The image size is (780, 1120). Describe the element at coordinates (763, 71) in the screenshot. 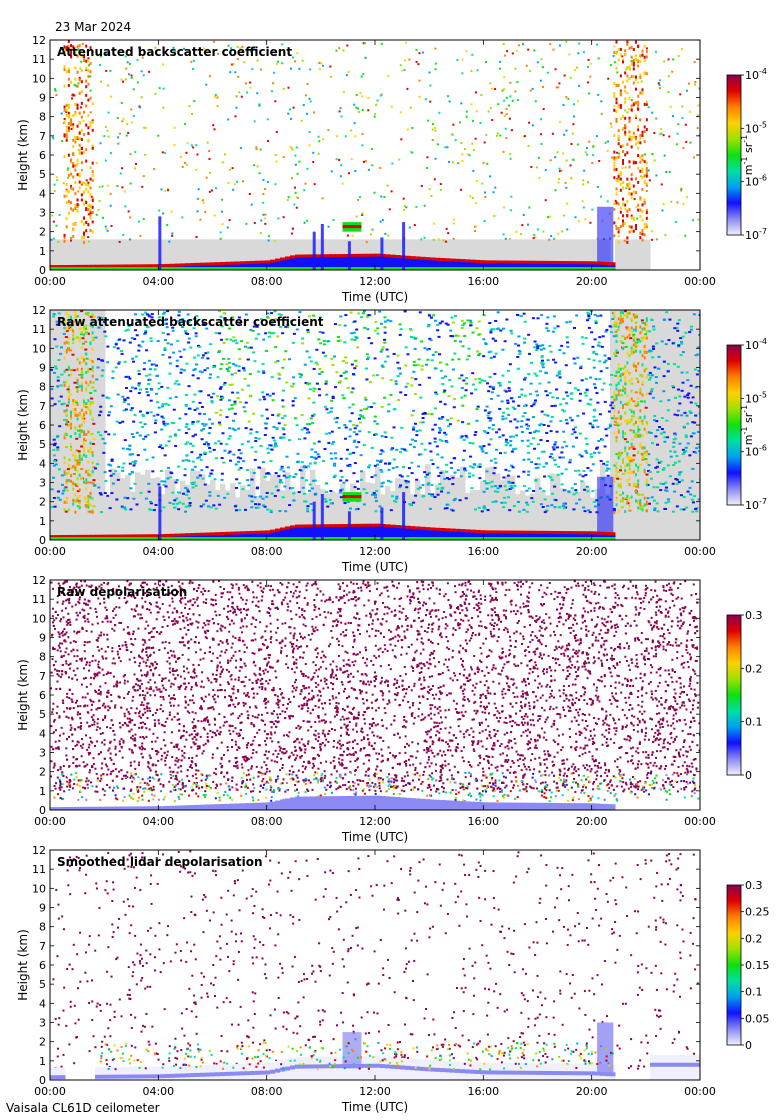

I see `colorbar-tick-exponent: -4` at that location.